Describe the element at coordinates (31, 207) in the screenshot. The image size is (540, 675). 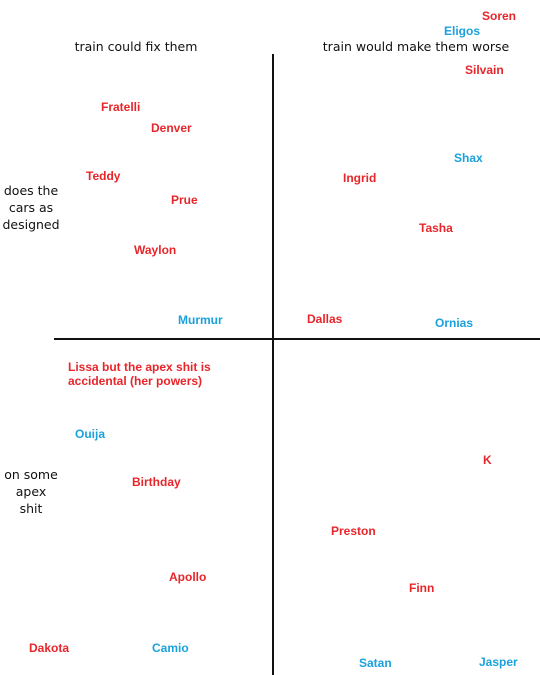
I see `label-left-upper: does the cars as designed` at that location.